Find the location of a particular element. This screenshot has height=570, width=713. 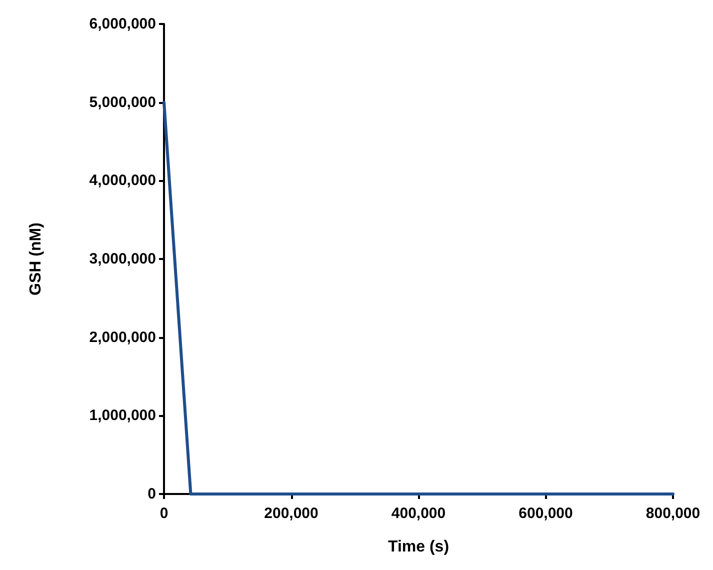

y-tick-label: 6,000,000 is located at coordinates (122, 24).